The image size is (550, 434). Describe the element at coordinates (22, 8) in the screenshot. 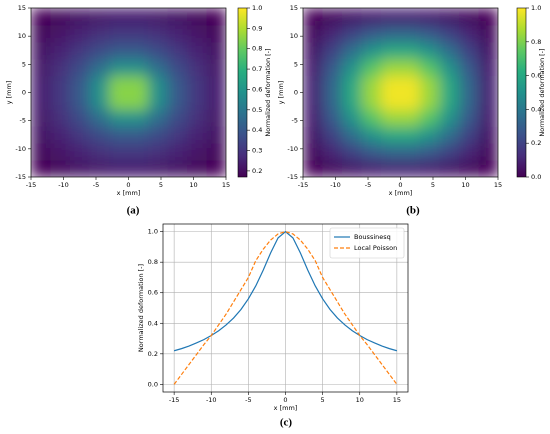

I see `y-tick-label: 15` at that location.